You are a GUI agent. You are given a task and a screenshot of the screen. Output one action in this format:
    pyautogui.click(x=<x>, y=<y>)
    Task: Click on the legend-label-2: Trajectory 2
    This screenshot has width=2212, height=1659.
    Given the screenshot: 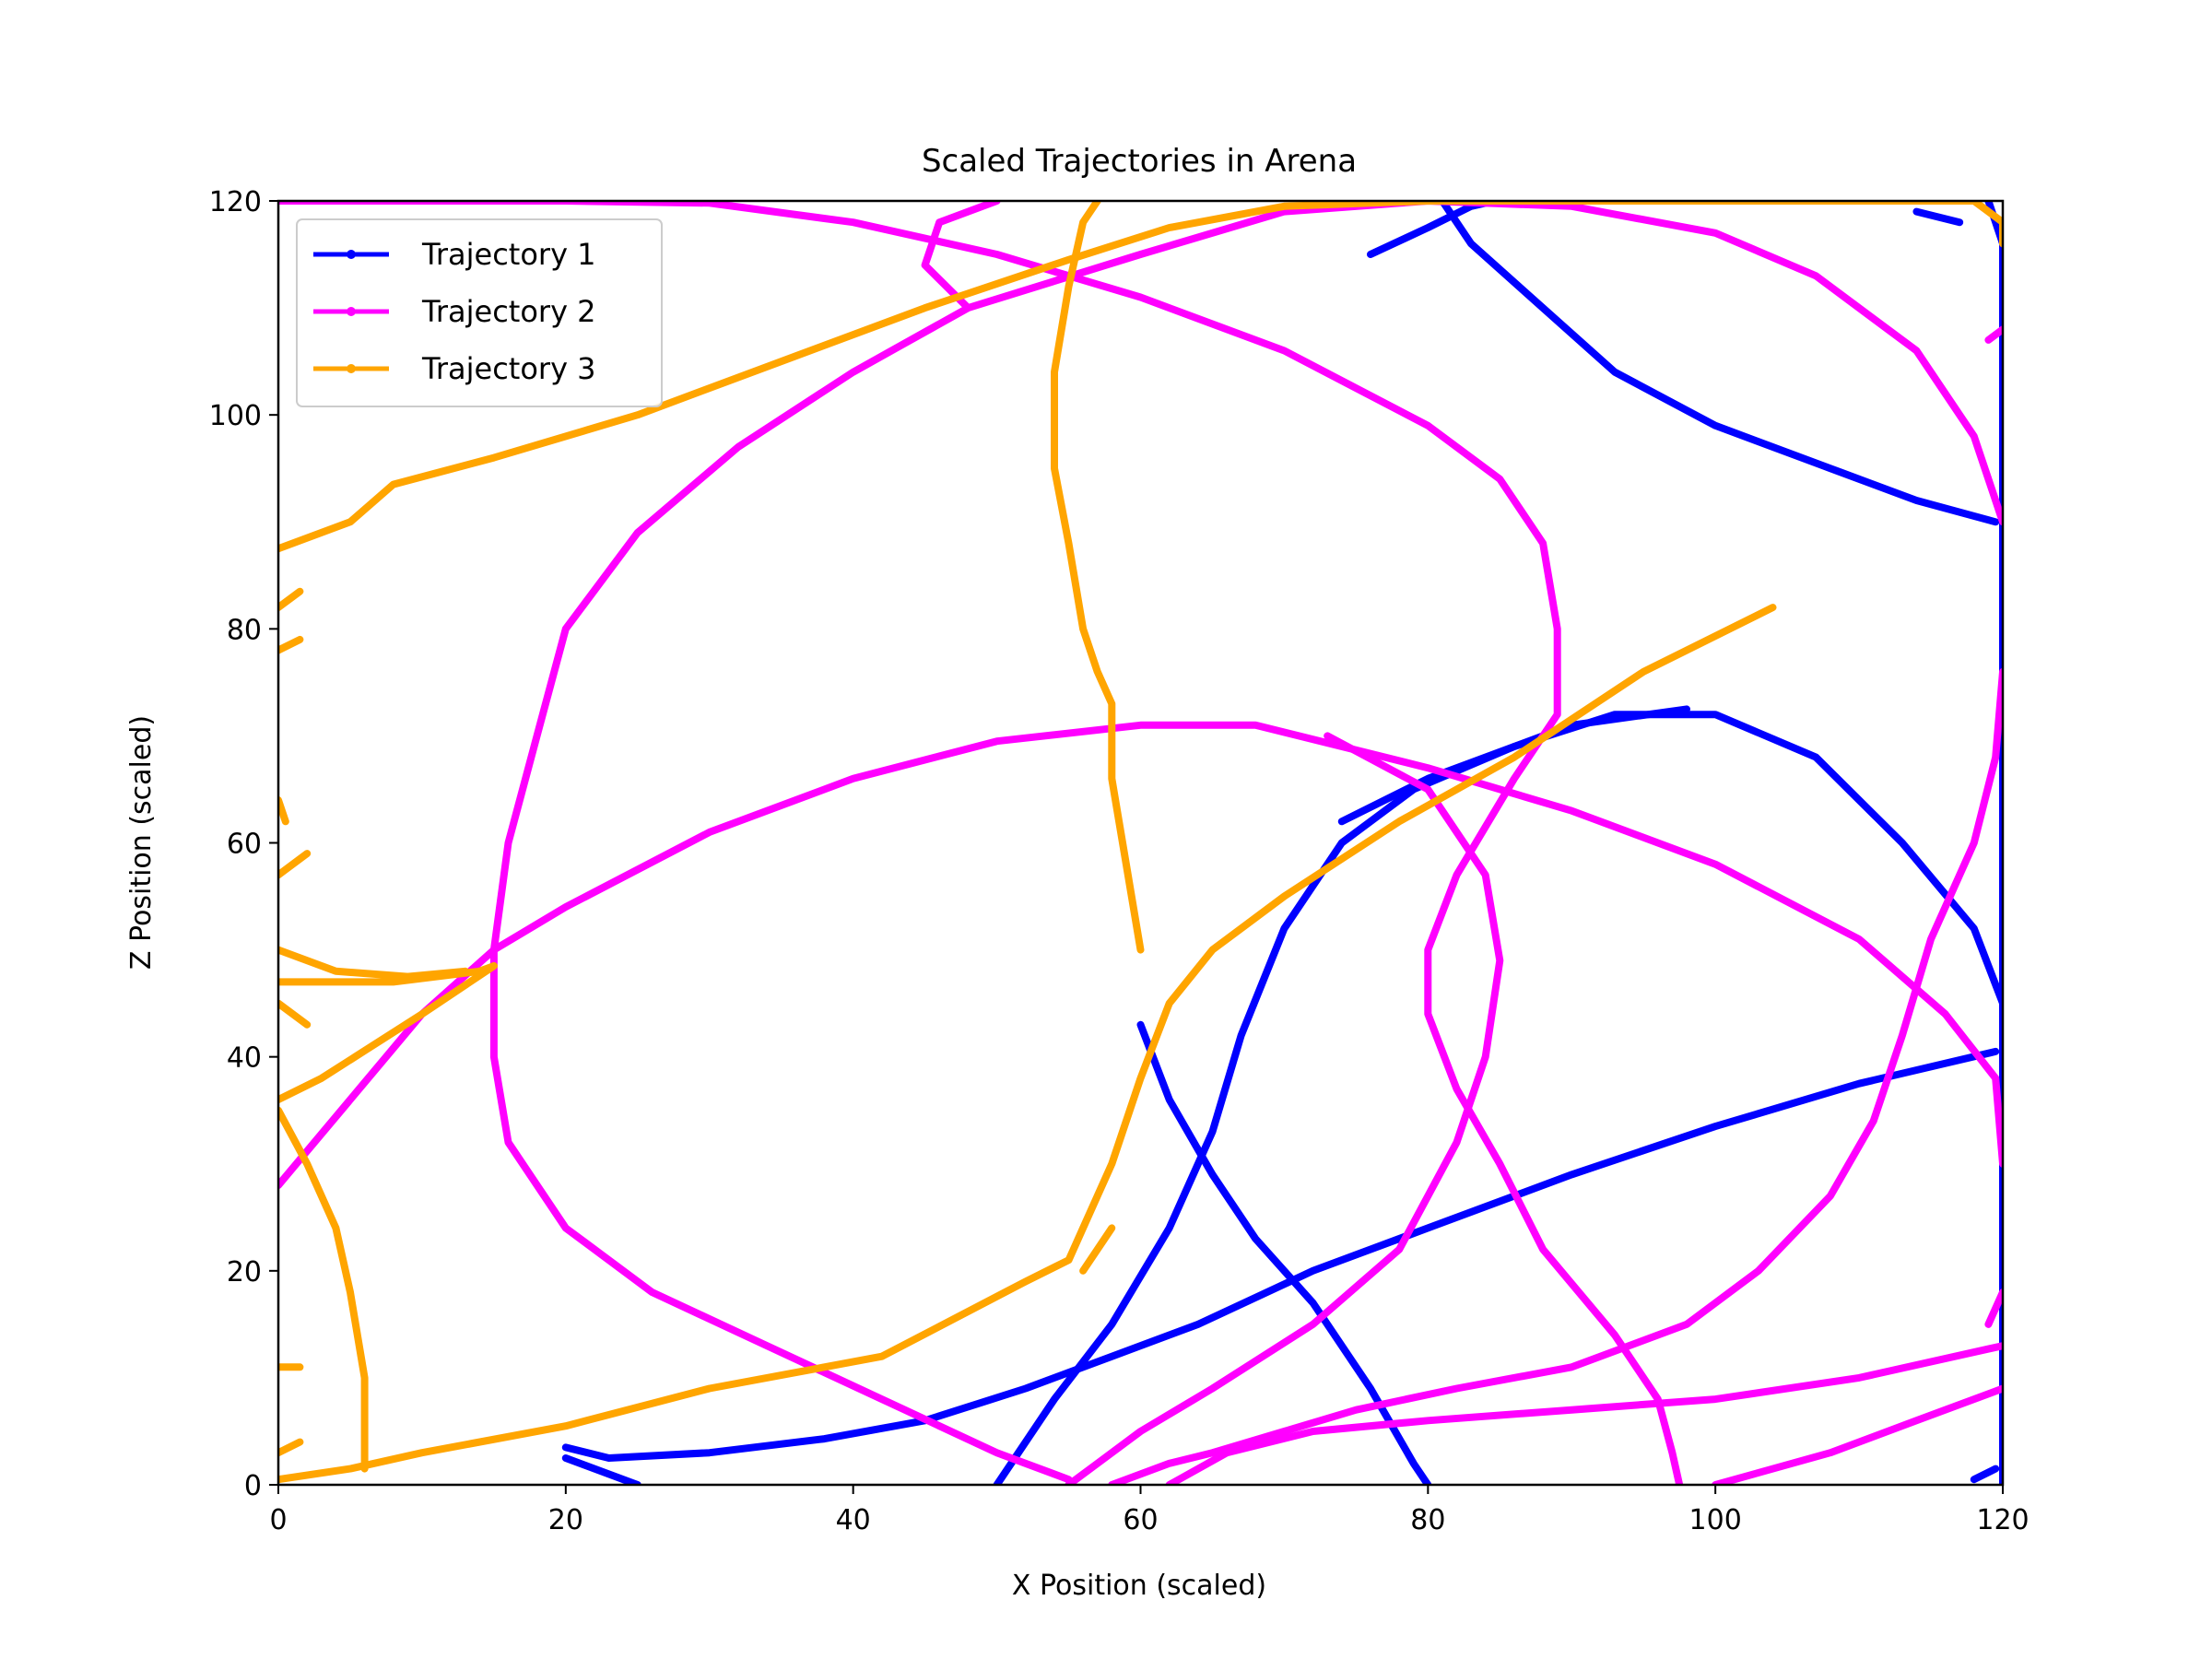 What is the action you would take?
    pyautogui.click(x=508, y=311)
    